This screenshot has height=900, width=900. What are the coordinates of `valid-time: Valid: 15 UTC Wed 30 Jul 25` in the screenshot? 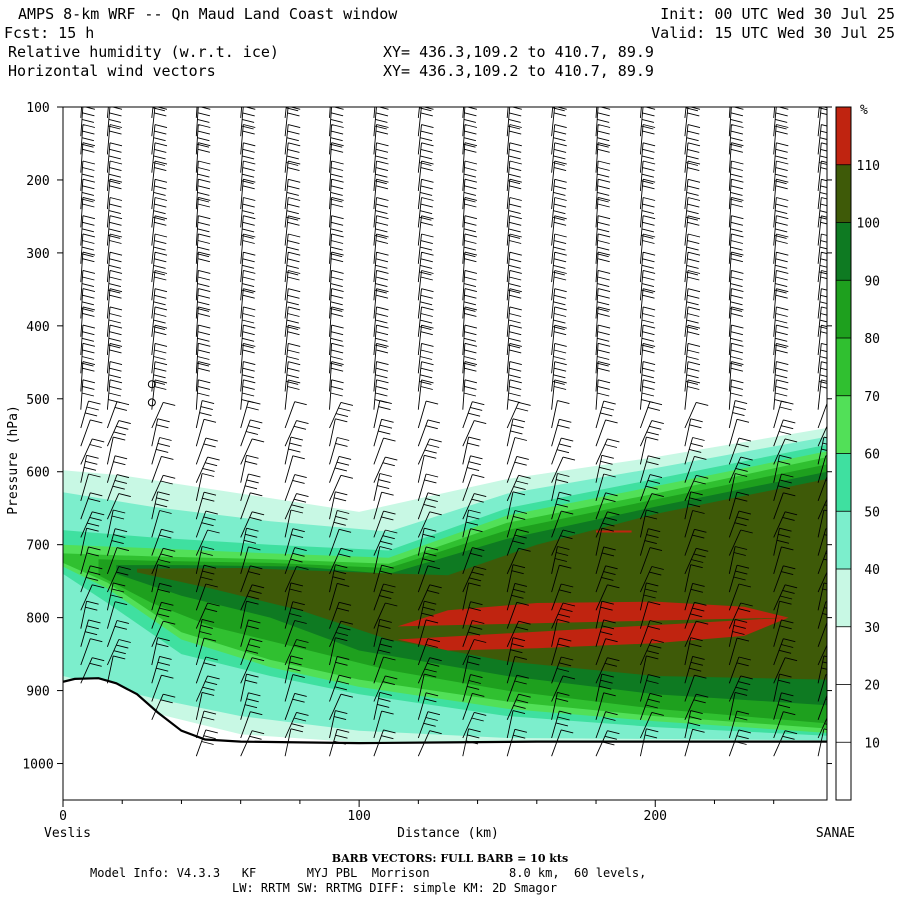 It's located at (773, 33).